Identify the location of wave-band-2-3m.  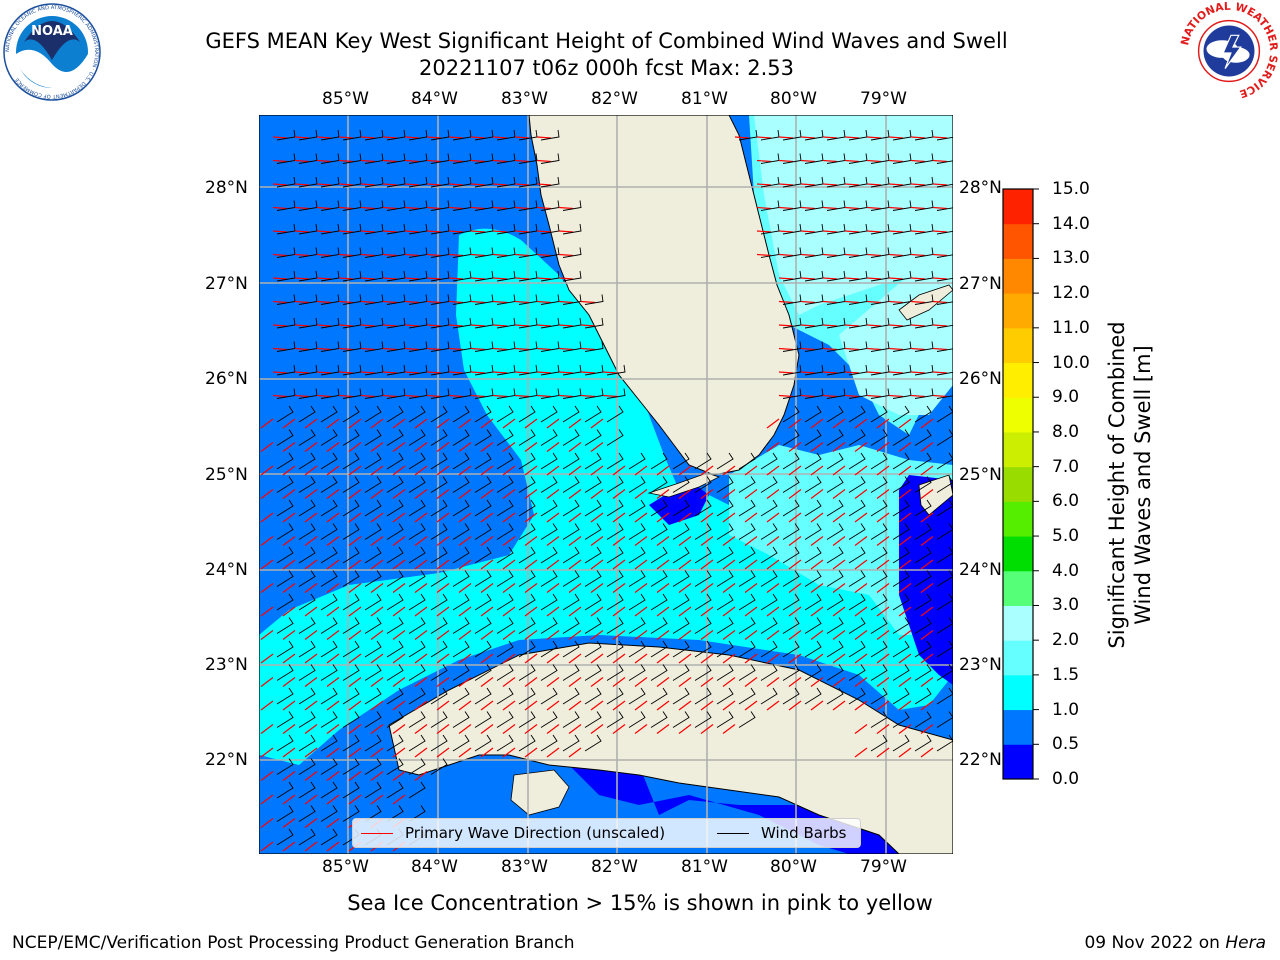
(853, 215).